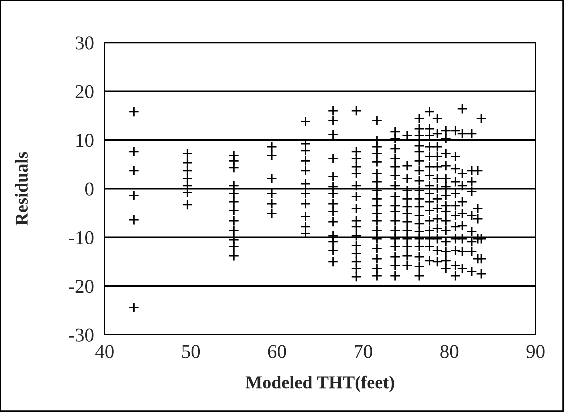 The image size is (564, 412). What do you see at coordinates (85, 43) in the screenshot?
I see `y-tick-label: 30` at bounding box center [85, 43].